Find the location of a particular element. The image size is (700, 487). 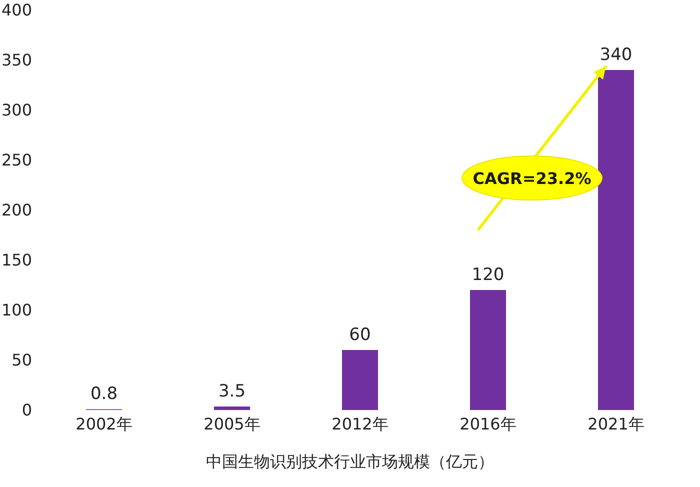

data-label: 120 is located at coordinates (488, 275).